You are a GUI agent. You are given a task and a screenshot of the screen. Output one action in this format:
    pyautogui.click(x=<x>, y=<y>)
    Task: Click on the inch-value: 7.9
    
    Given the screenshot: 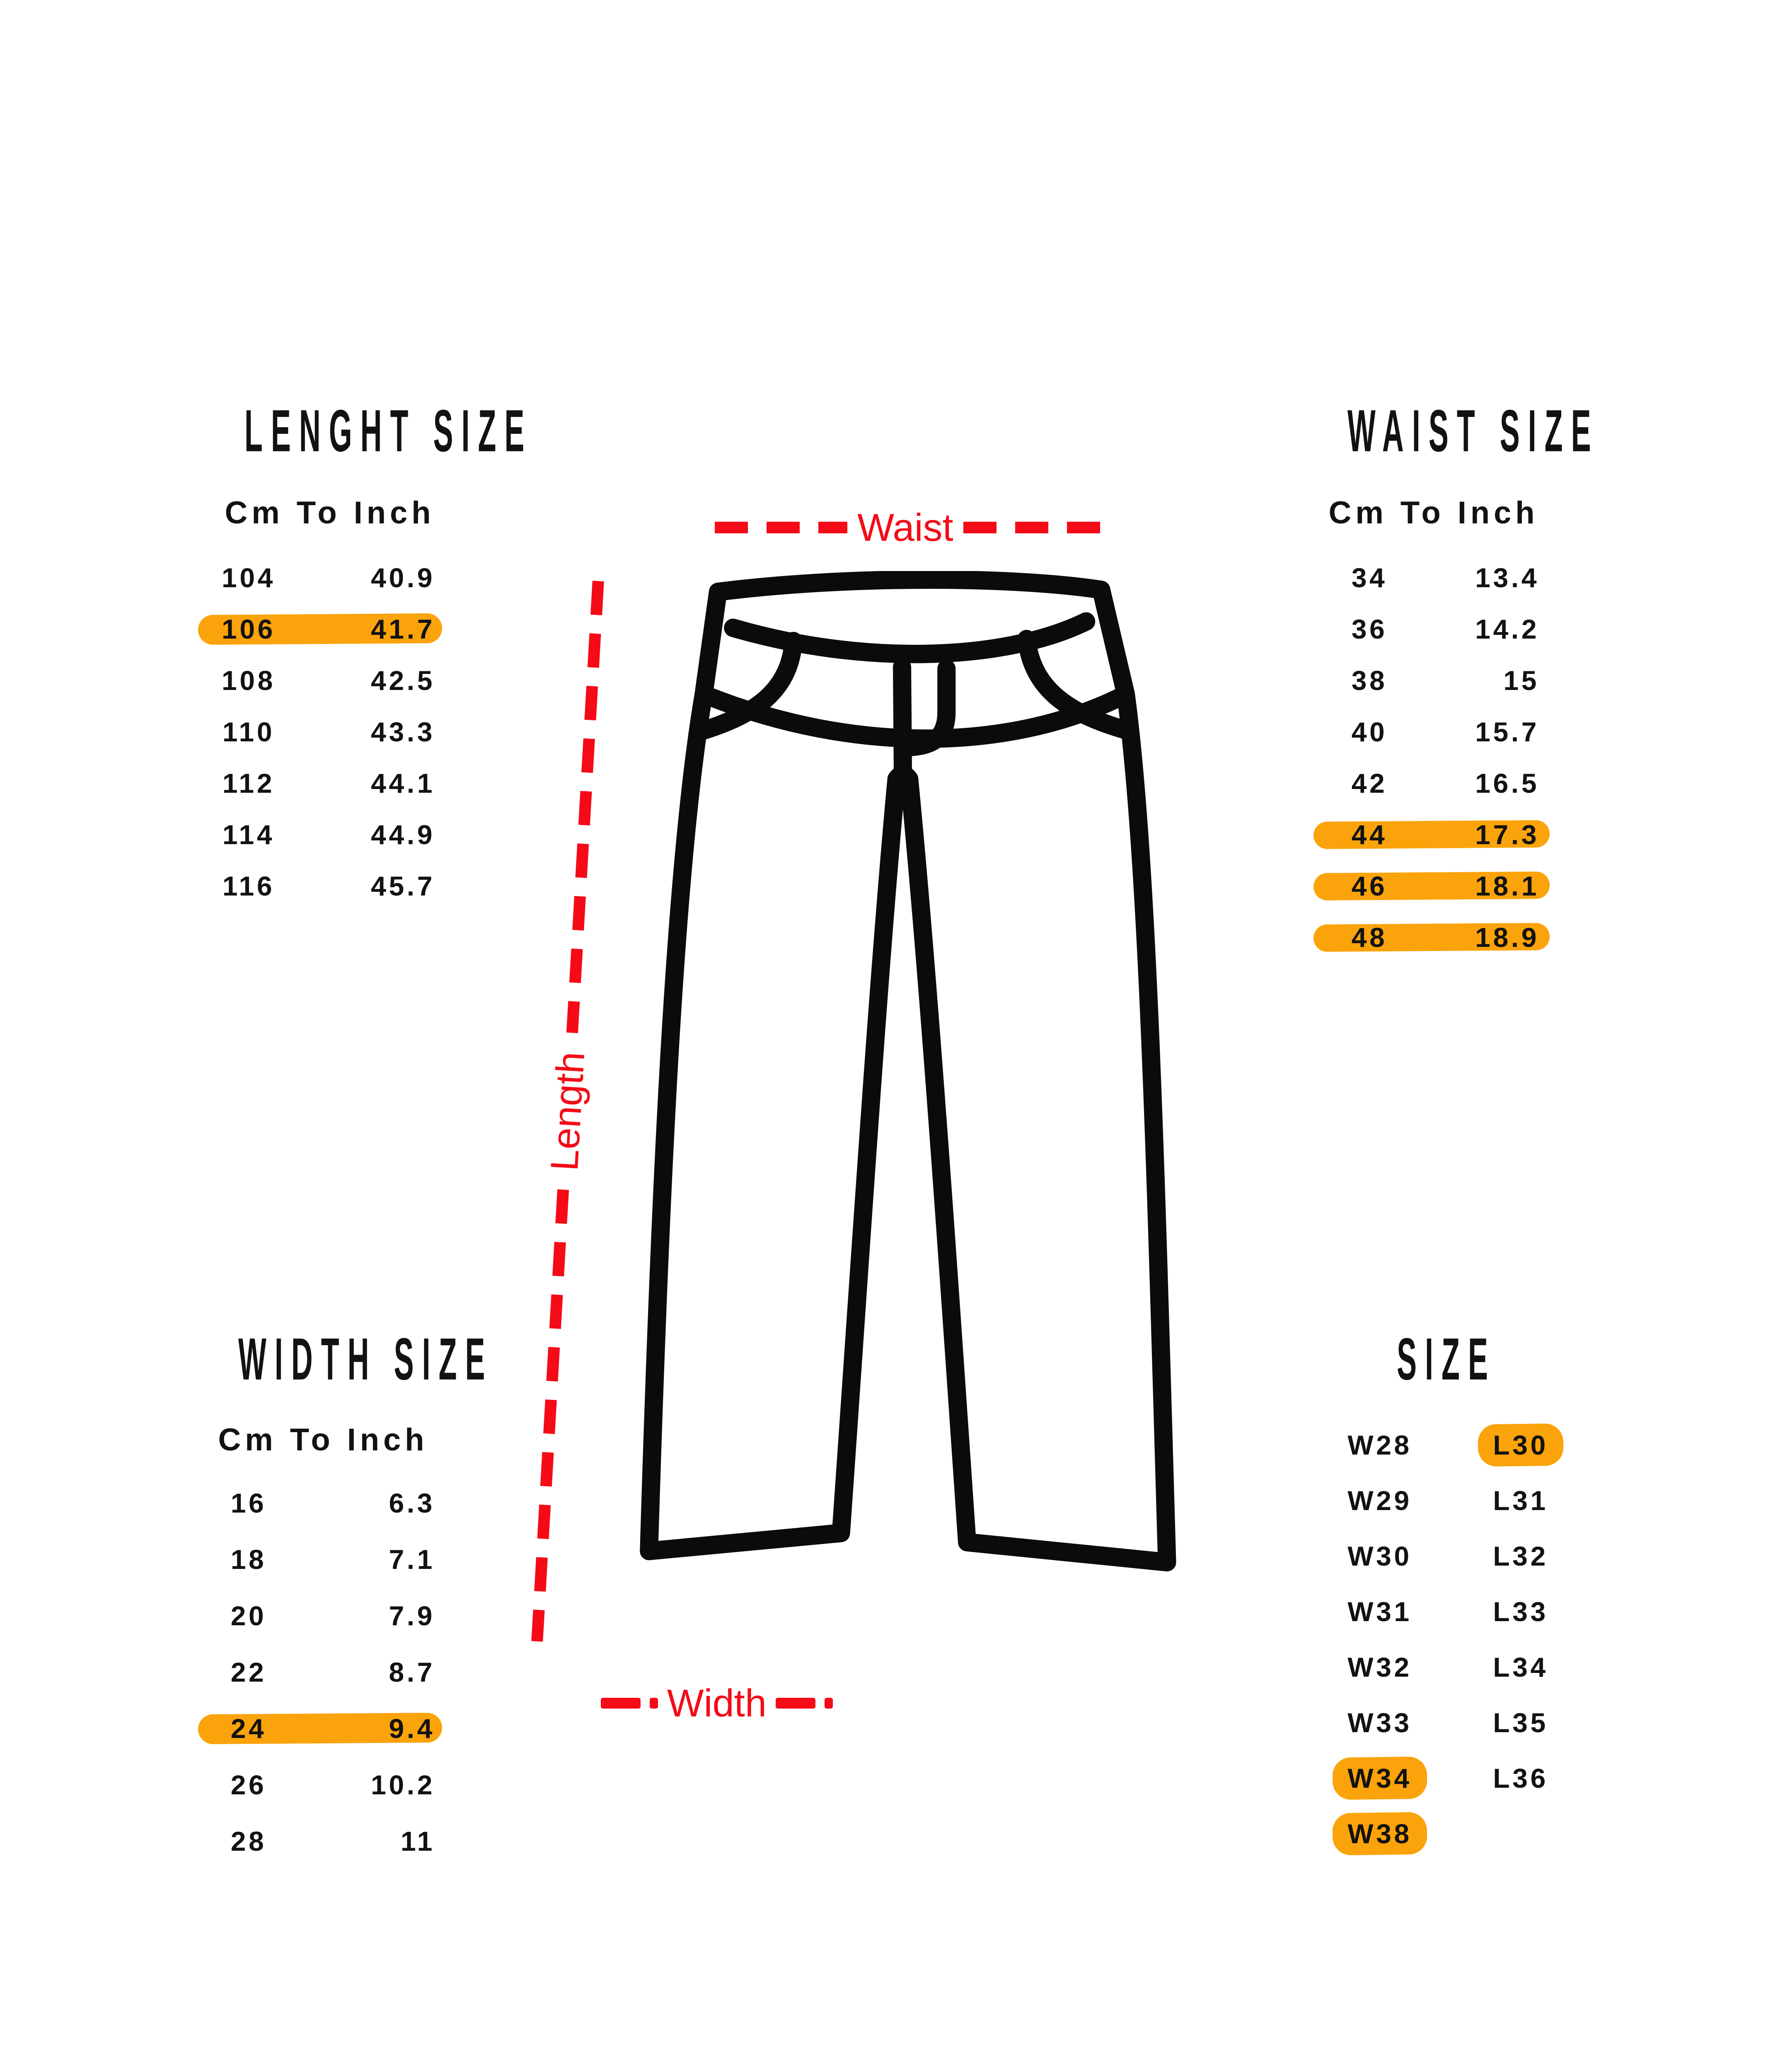 What is the action you would take?
    pyautogui.click(x=412, y=1615)
    